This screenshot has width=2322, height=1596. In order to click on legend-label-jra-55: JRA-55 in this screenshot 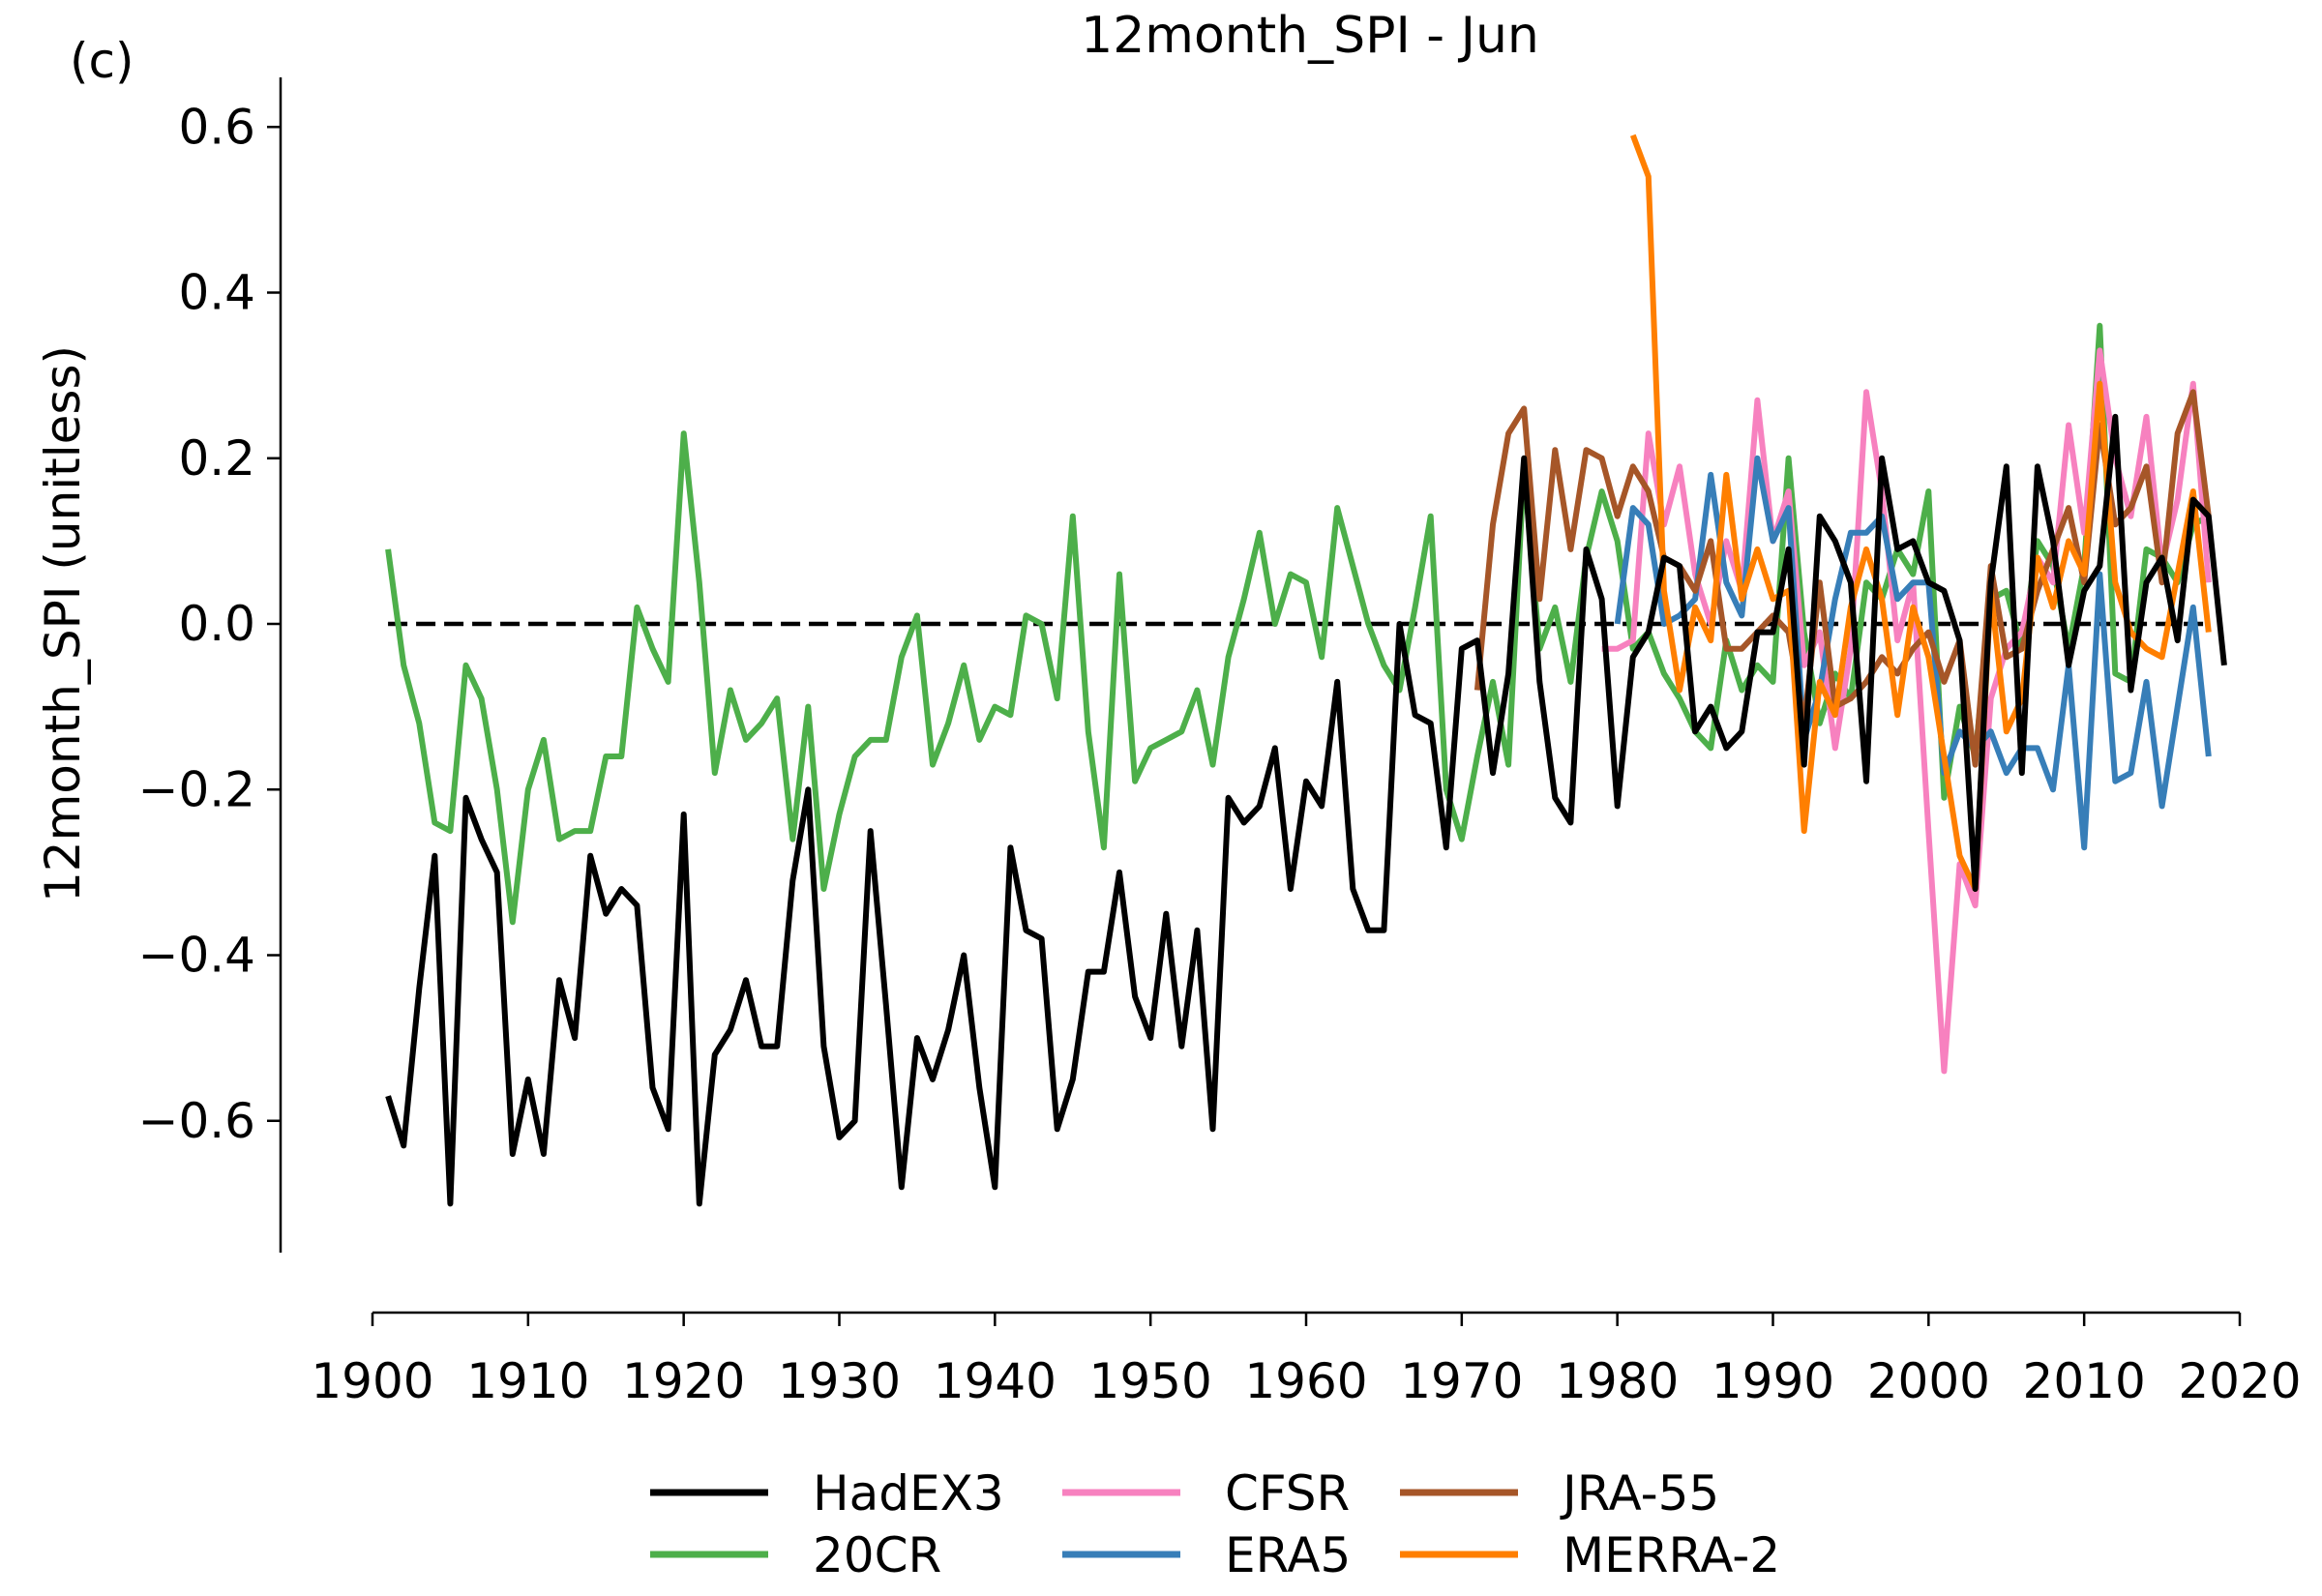, I will do `click(1639, 1493)`.